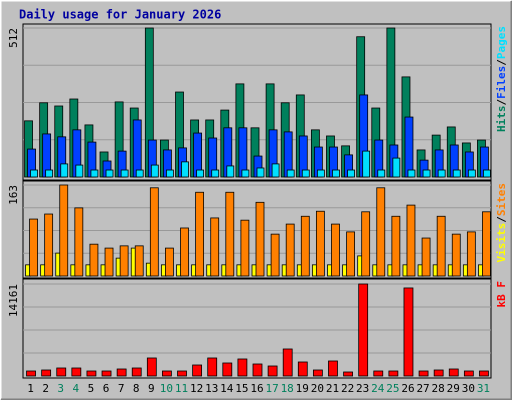  I want to click on x-tick-label: 16, so click(256, 388).